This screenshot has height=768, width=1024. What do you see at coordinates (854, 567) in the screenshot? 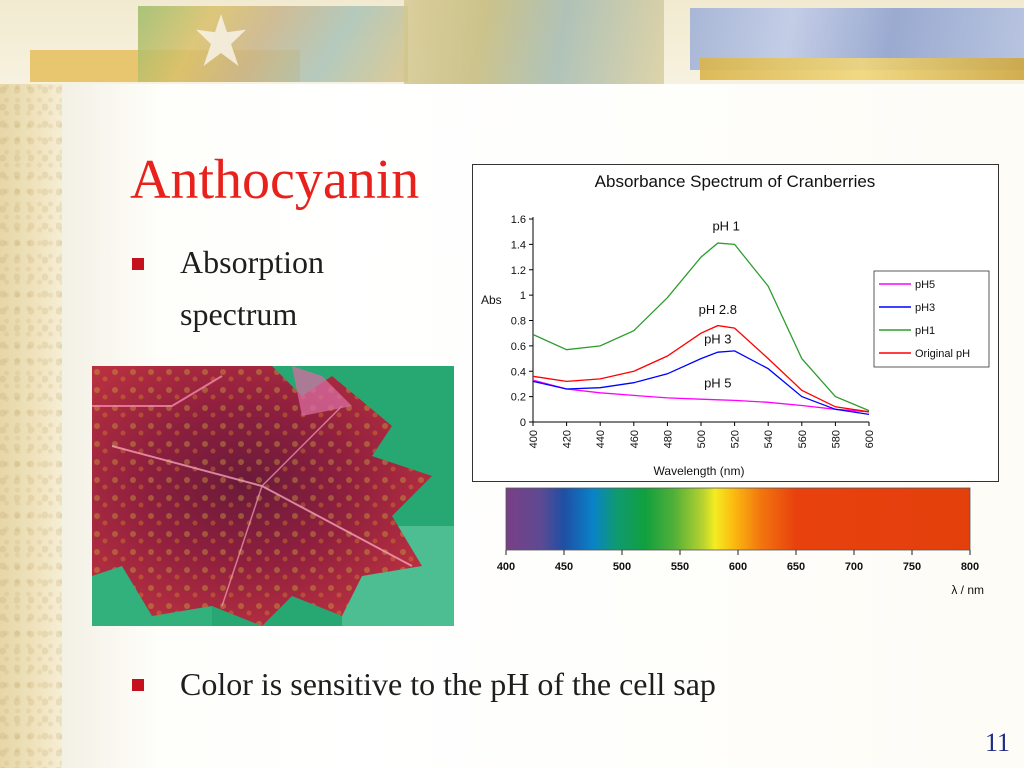
I see `spectrum-tick-label: 700` at bounding box center [854, 567].